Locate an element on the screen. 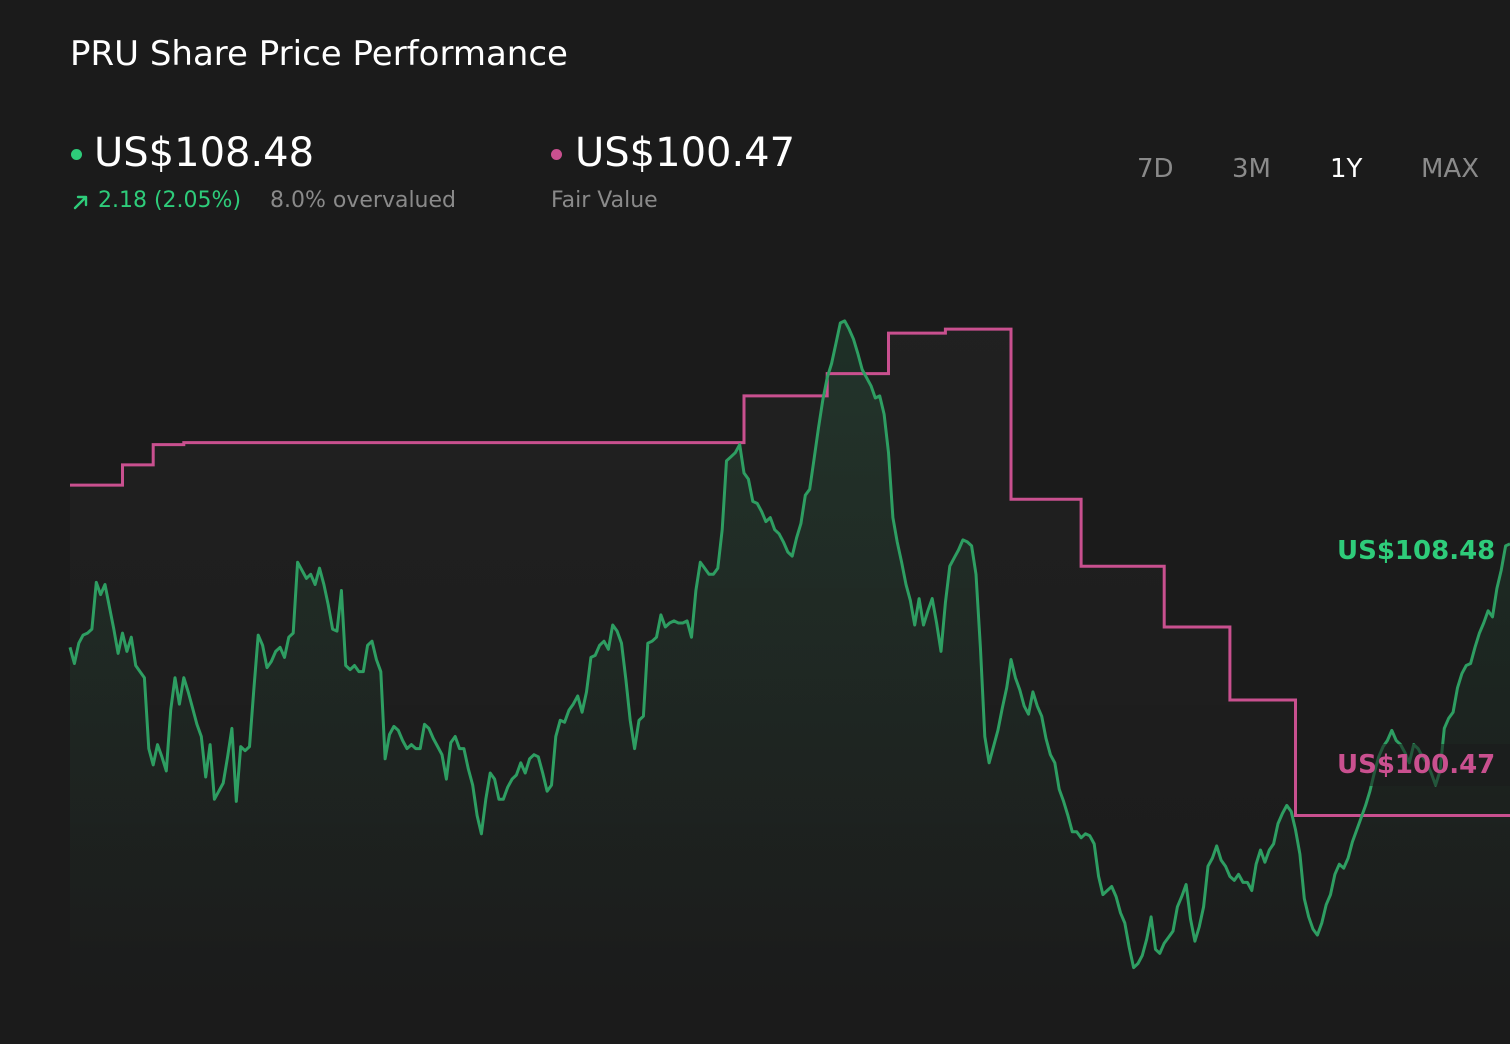  share-price-dot is located at coordinates (76, 154).